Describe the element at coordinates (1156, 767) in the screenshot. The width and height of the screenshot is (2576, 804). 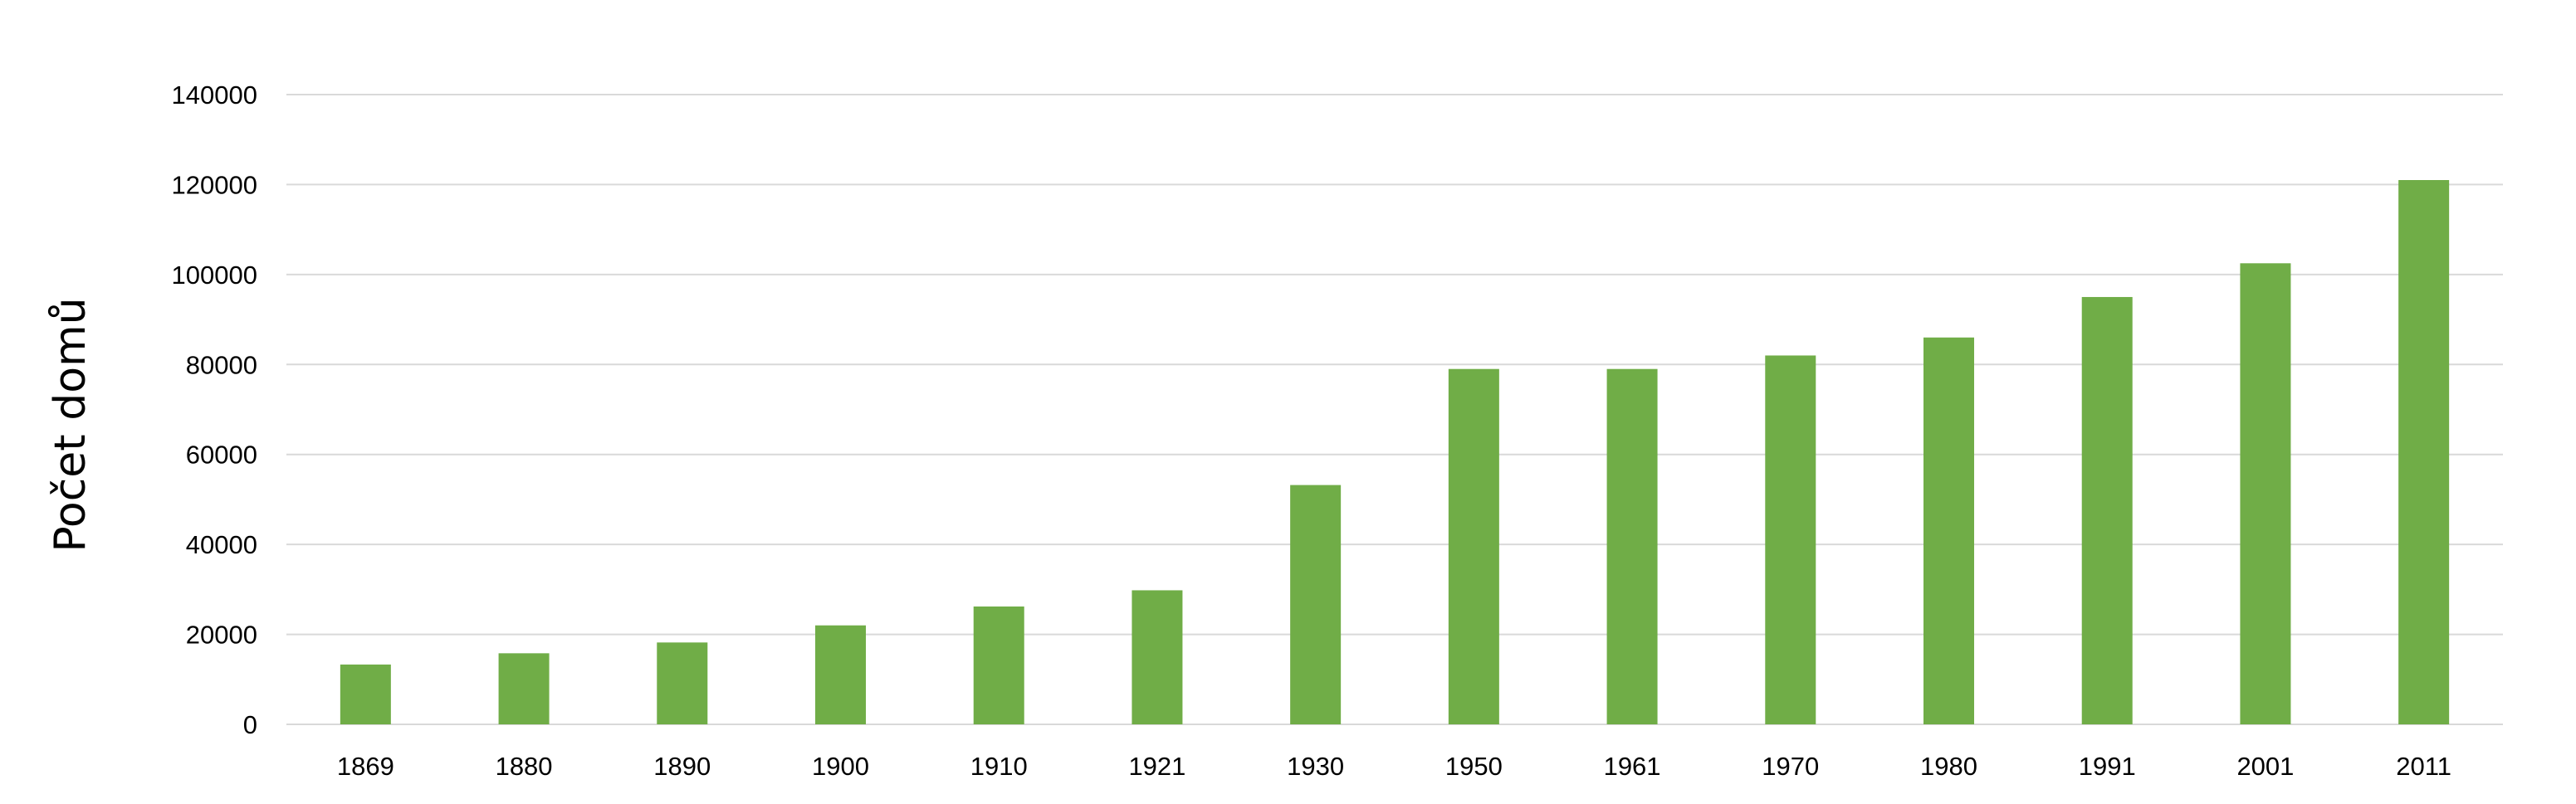
I see `x-tick-label: 1921` at that location.